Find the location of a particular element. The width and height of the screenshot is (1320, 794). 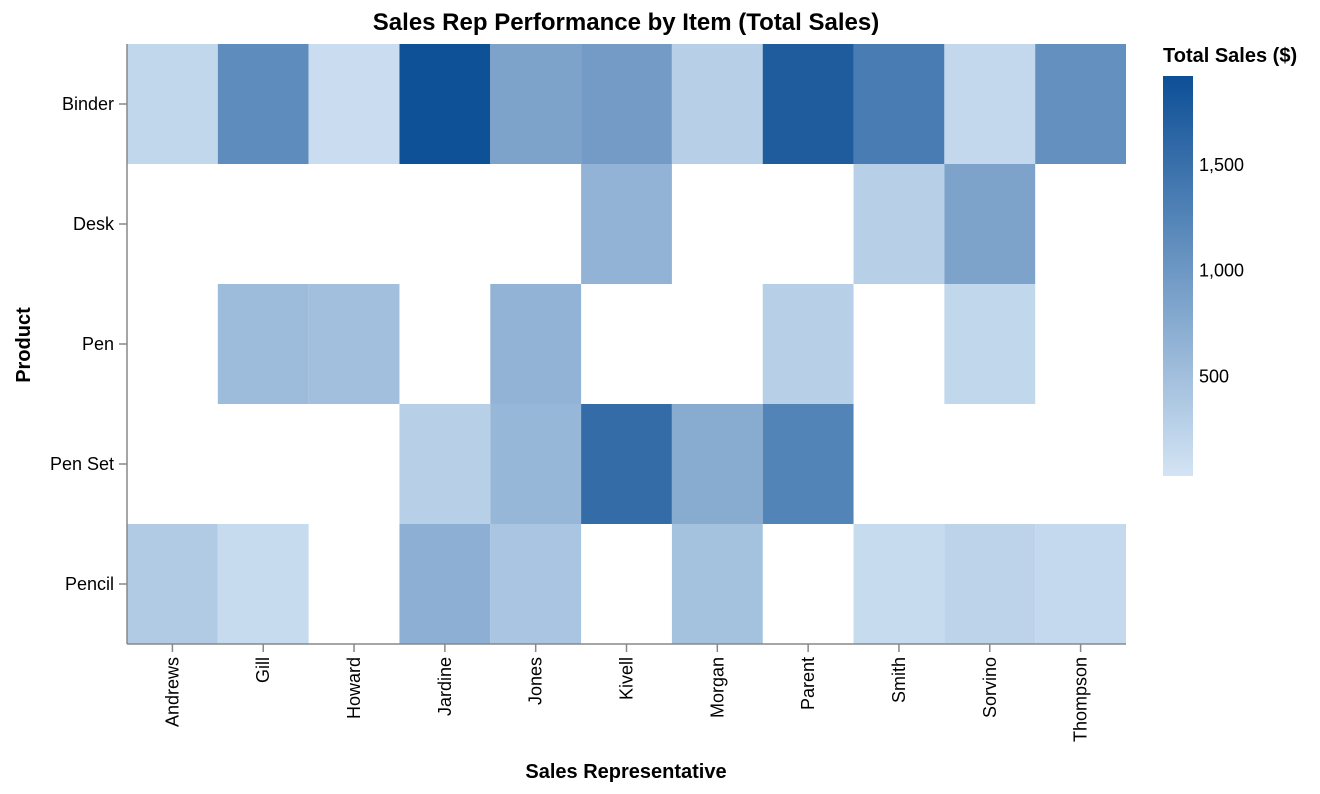

heatmap-cell-binder-sorvino is located at coordinates (990, 104).